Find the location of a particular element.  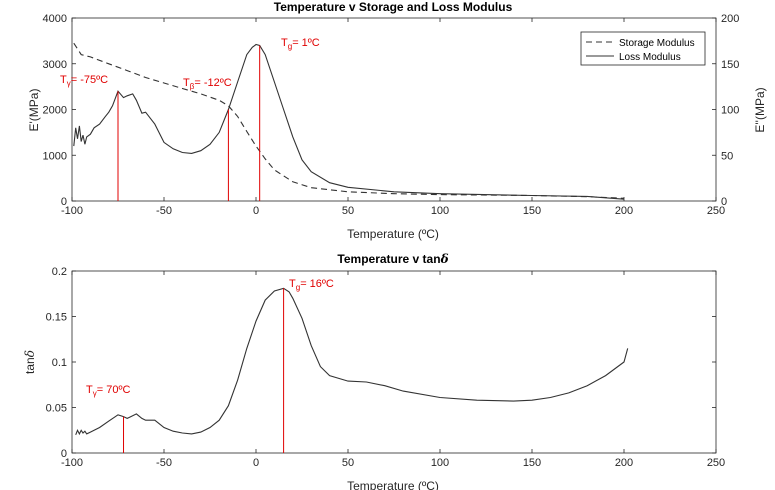

modulus-y2-tick-label: 50 is located at coordinates (727, 156).